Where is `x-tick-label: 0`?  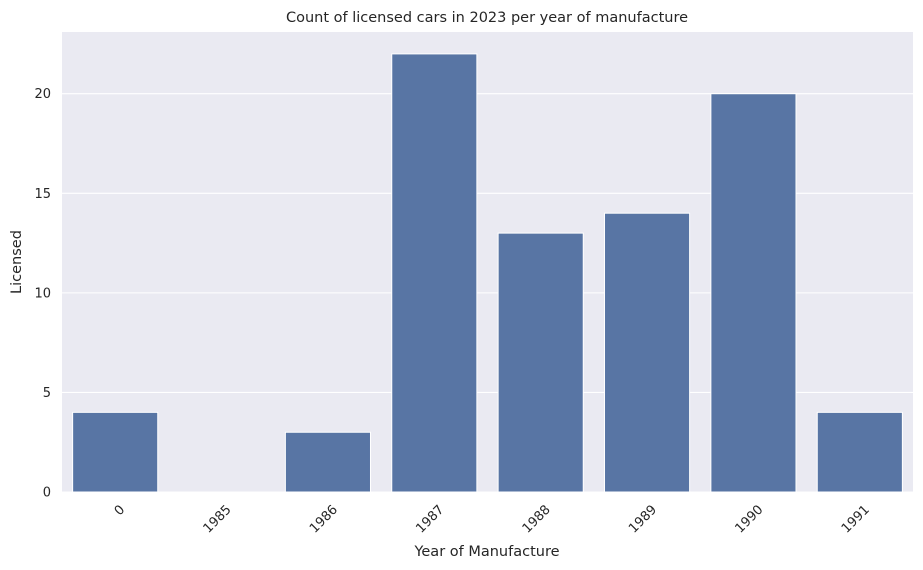 x-tick-label: 0 is located at coordinates (120, 510).